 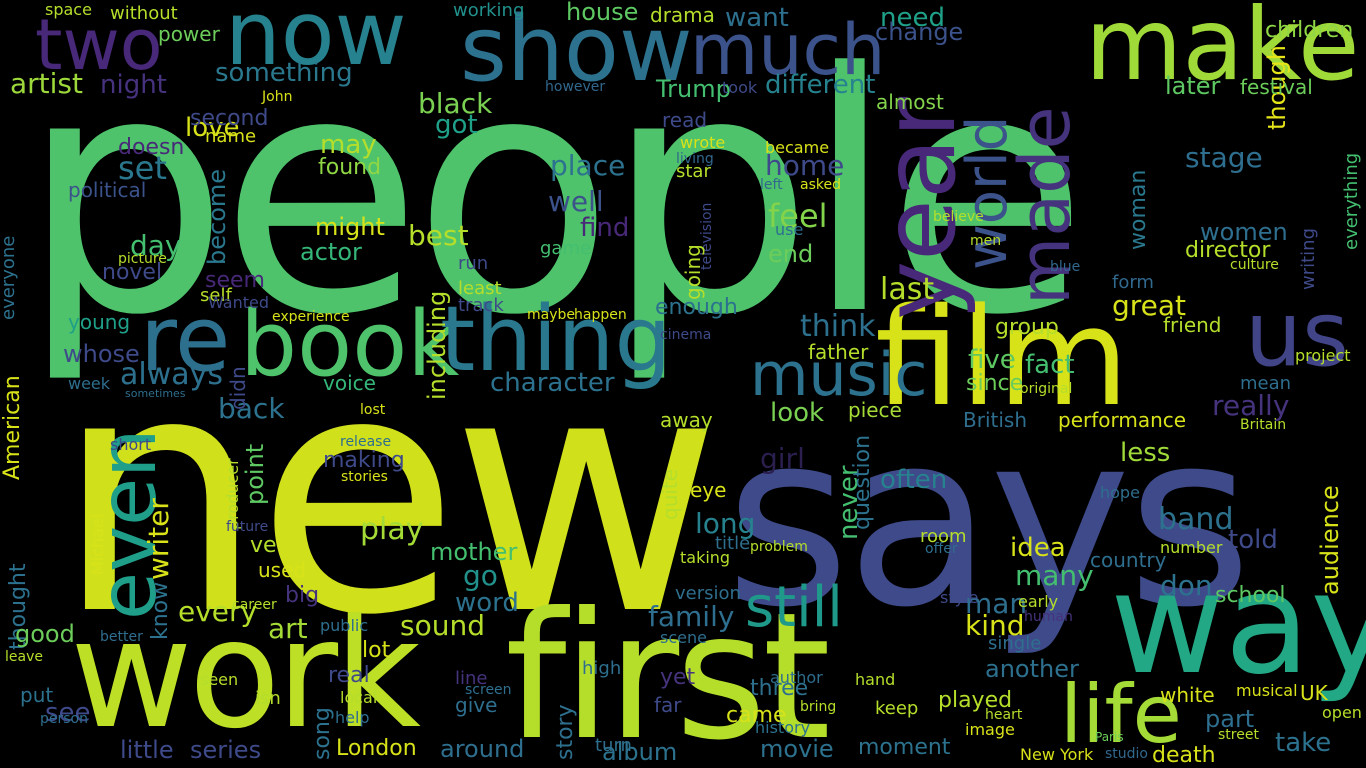 What do you see at coordinates (838, 326) in the screenshot?
I see `word-think: think` at bounding box center [838, 326].